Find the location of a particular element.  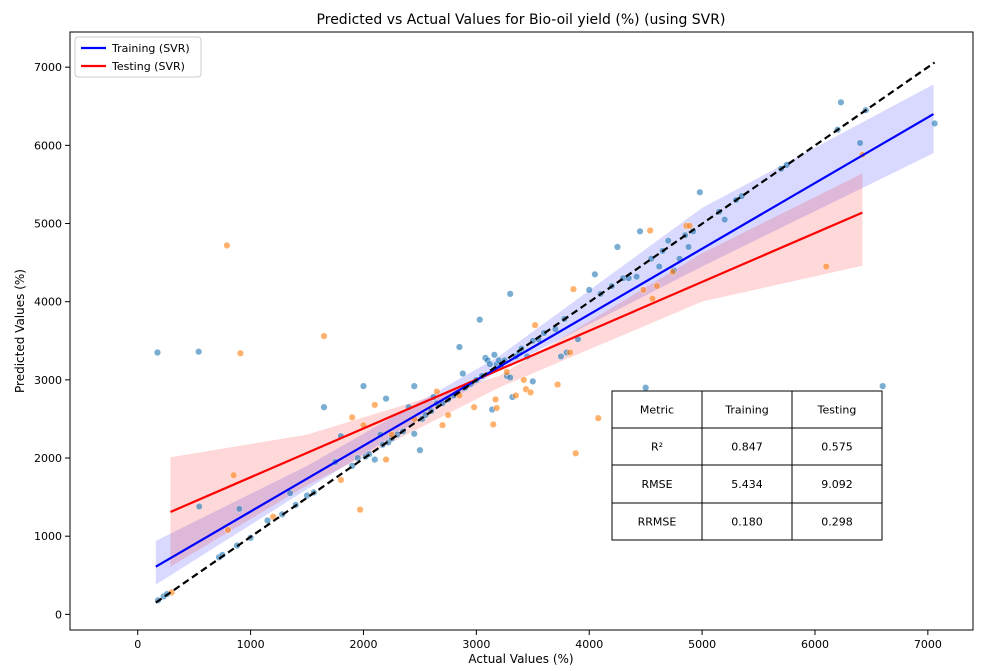

table-cell-text: 5.434 is located at coordinates (747, 484).